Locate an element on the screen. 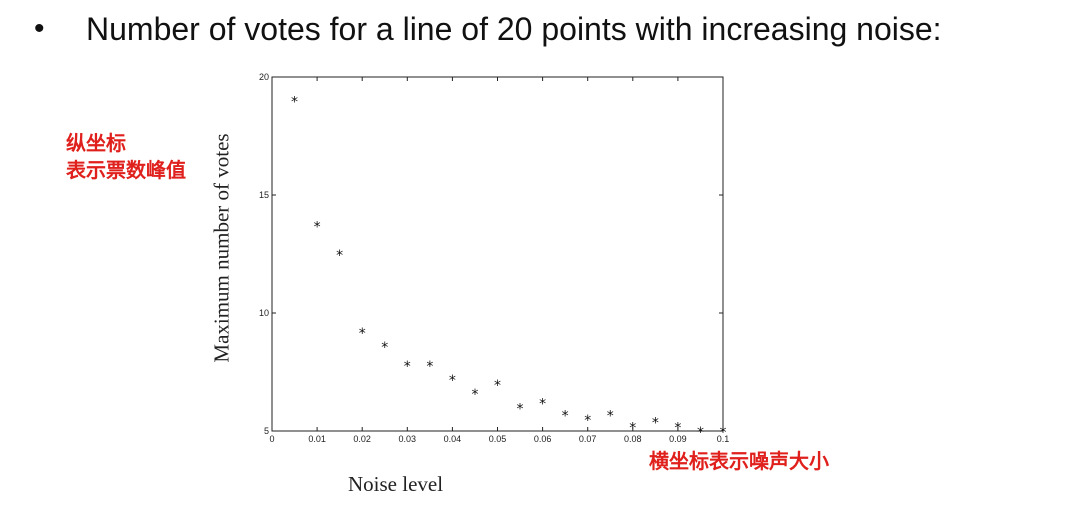 The height and width of the screenshot is (506, 1084). y-annotation-line-1: 纵坐标 is located at coordinates (96, 143).